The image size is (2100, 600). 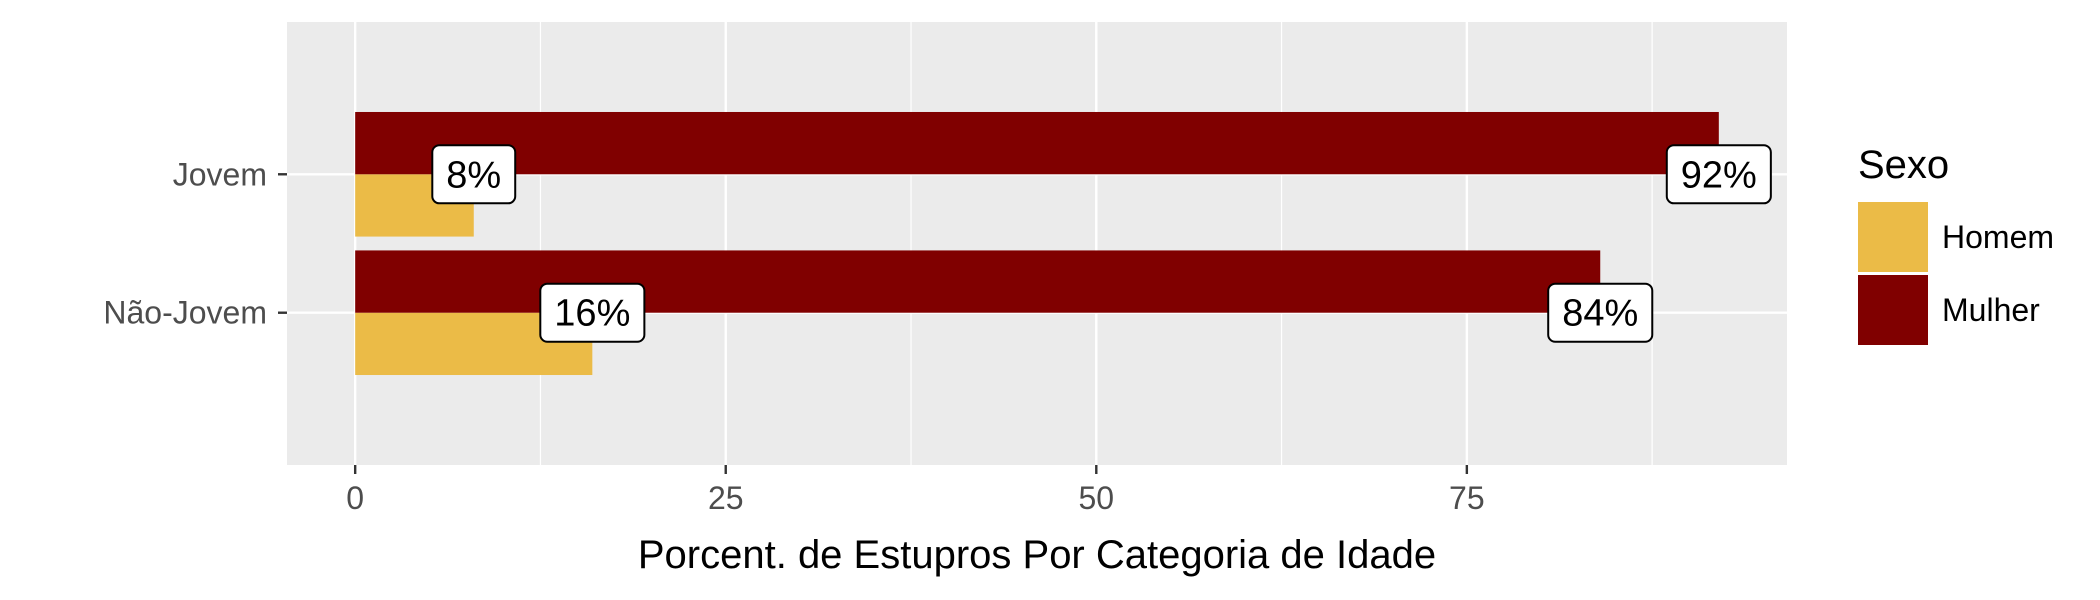 What do you see at coordinates (355, 498) in the screenshot?
I see `x-tick-label: 0` at bounding box center [355, 498].